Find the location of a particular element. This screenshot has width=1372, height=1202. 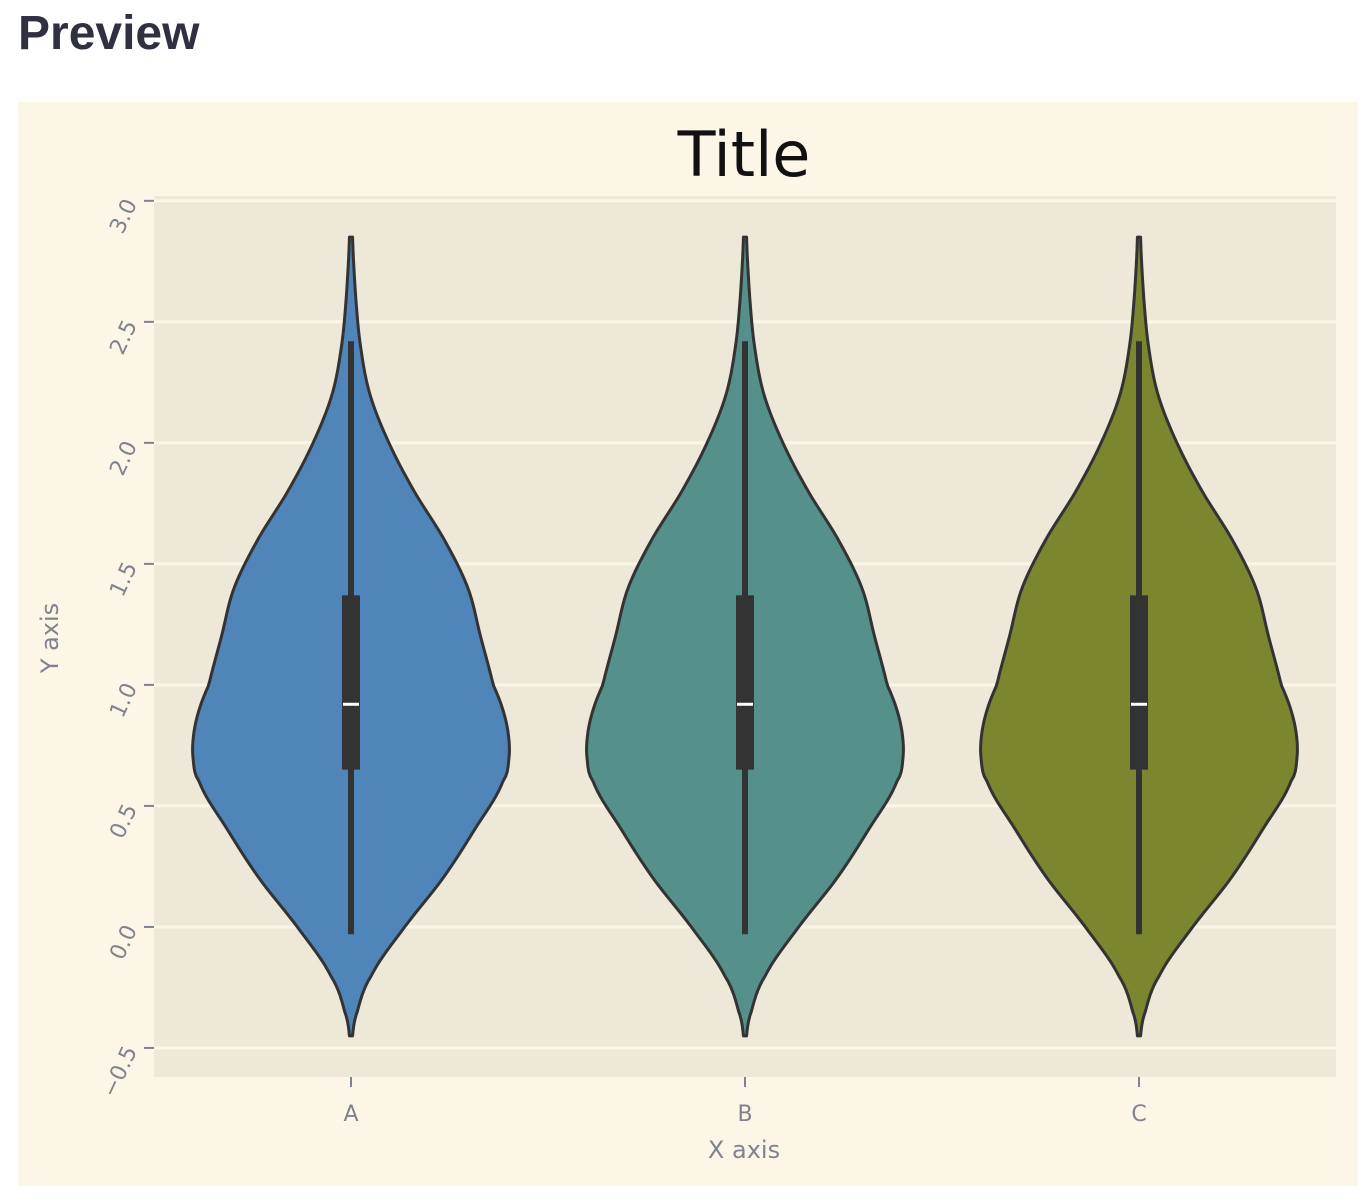

iqr-box-c is located at coordinates (1139, 682).